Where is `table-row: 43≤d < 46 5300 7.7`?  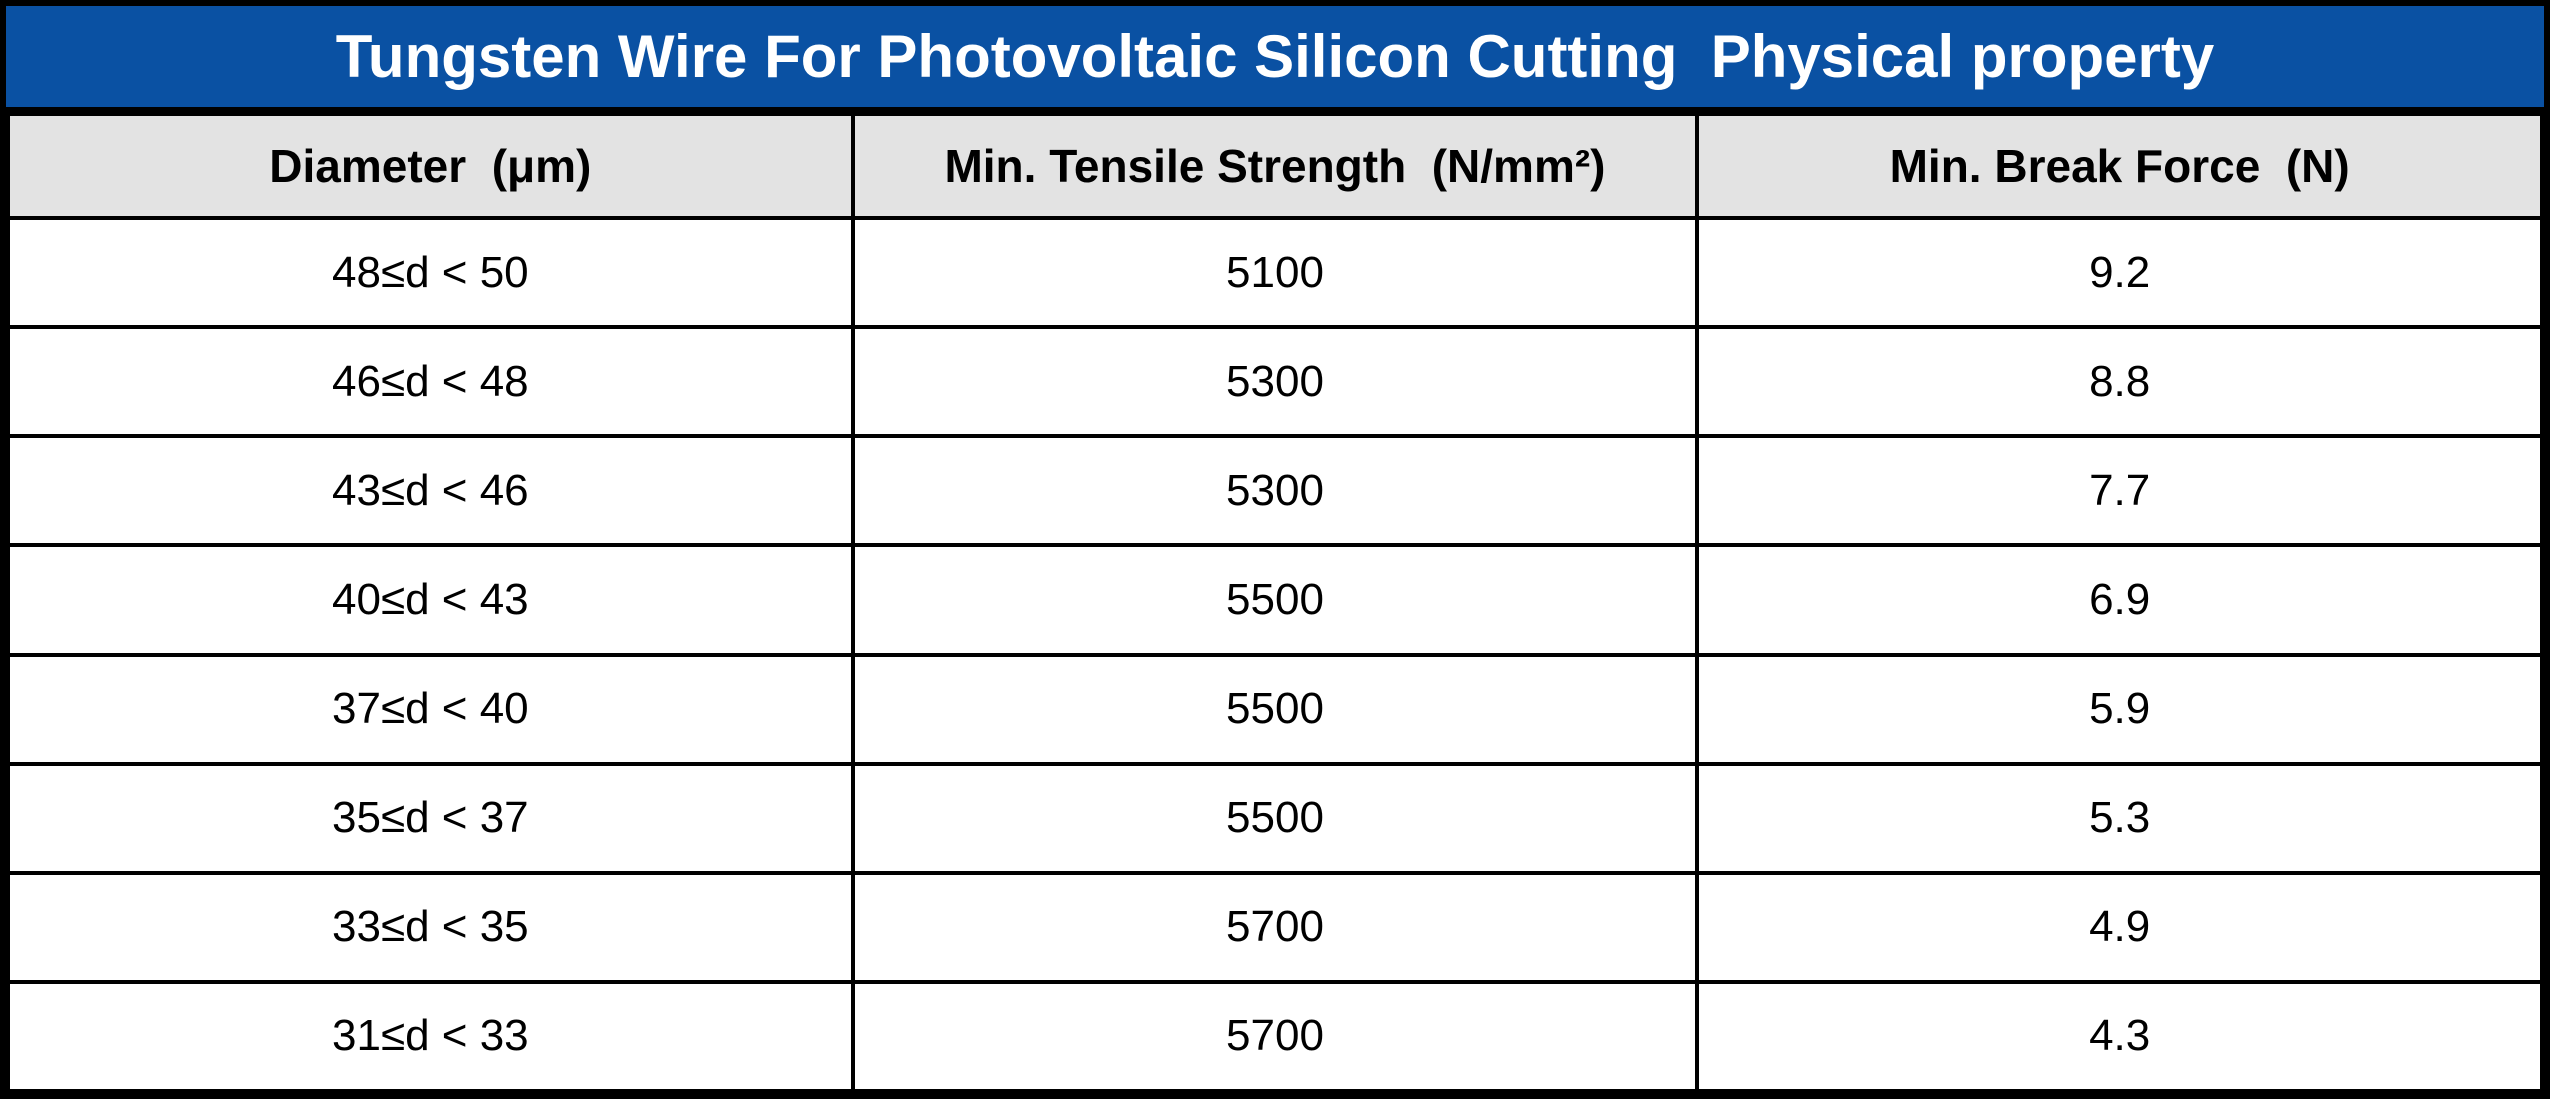 table-row: 43≤d < 46 5300 7.7 is located at coordinates (1275, 491).